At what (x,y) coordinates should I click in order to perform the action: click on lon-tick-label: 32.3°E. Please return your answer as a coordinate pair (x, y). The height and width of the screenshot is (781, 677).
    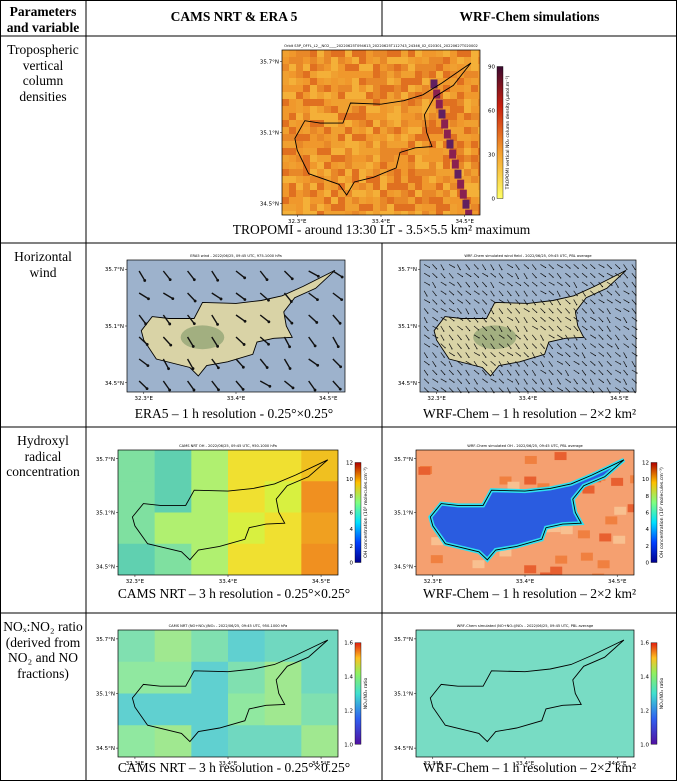
    Looking at the image, I should click on (433, 764).